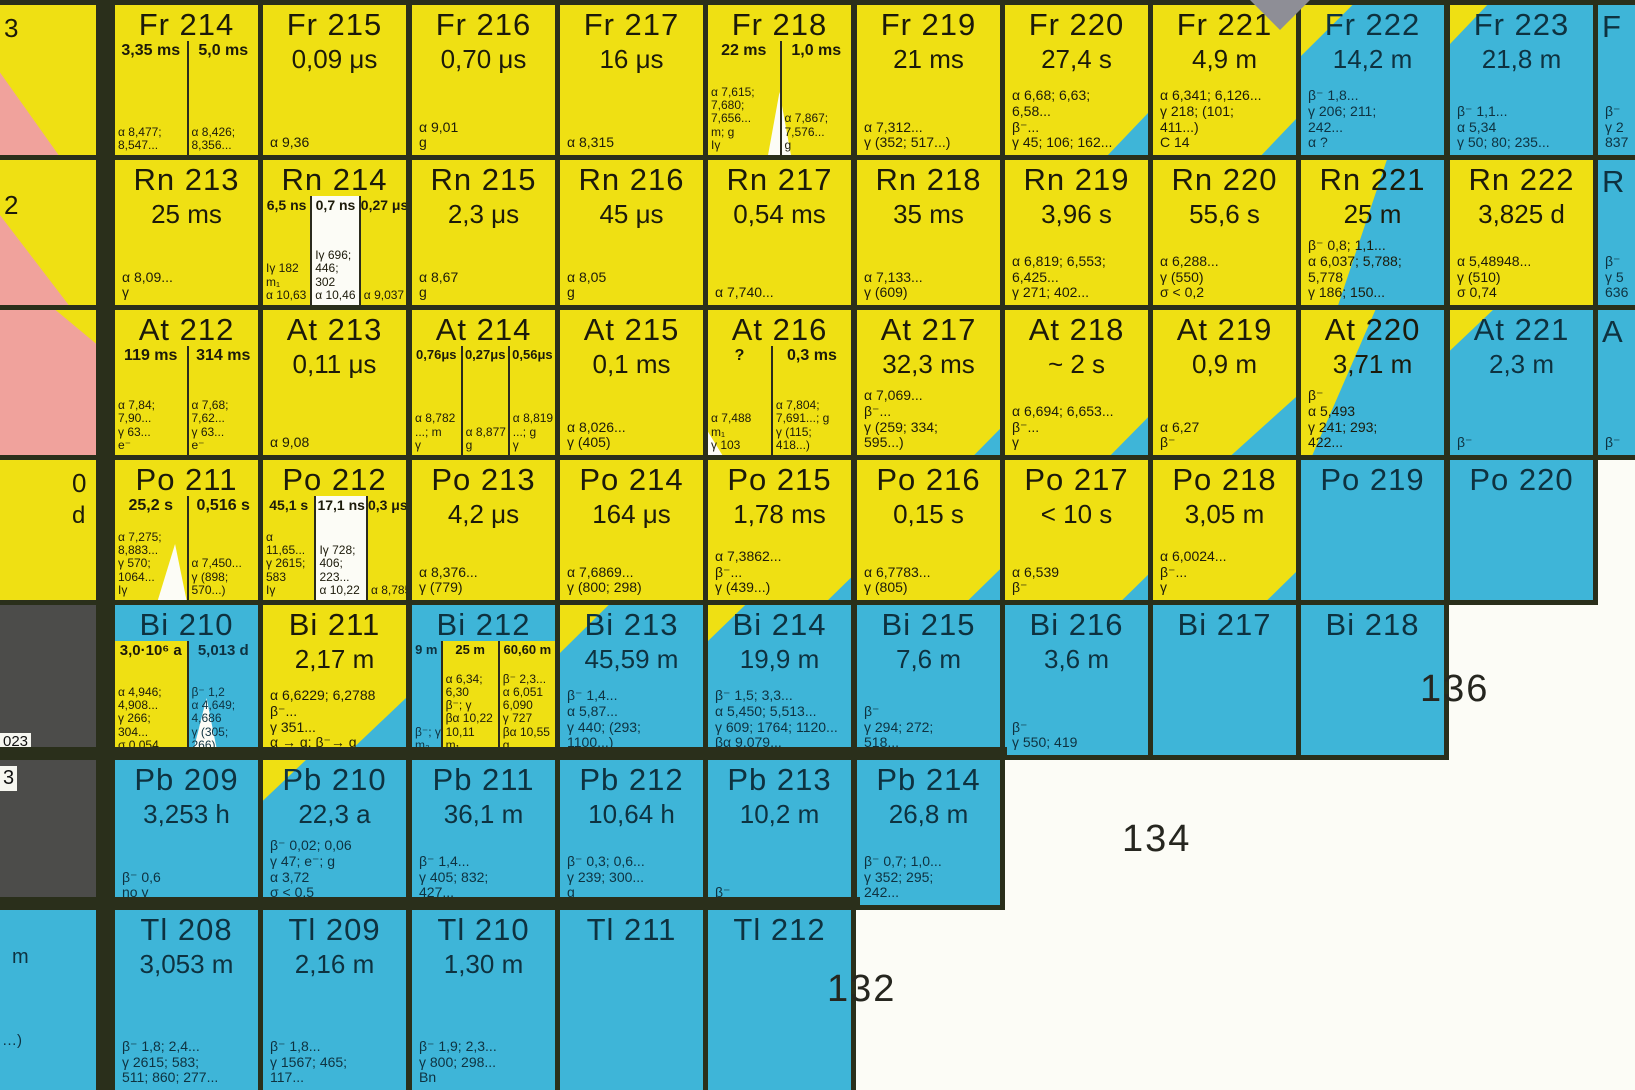 Image resolution: width=1635 pixels, height=1090 pixels. I want to click on left-edge-partial-cell: m …), so click(53, 997).